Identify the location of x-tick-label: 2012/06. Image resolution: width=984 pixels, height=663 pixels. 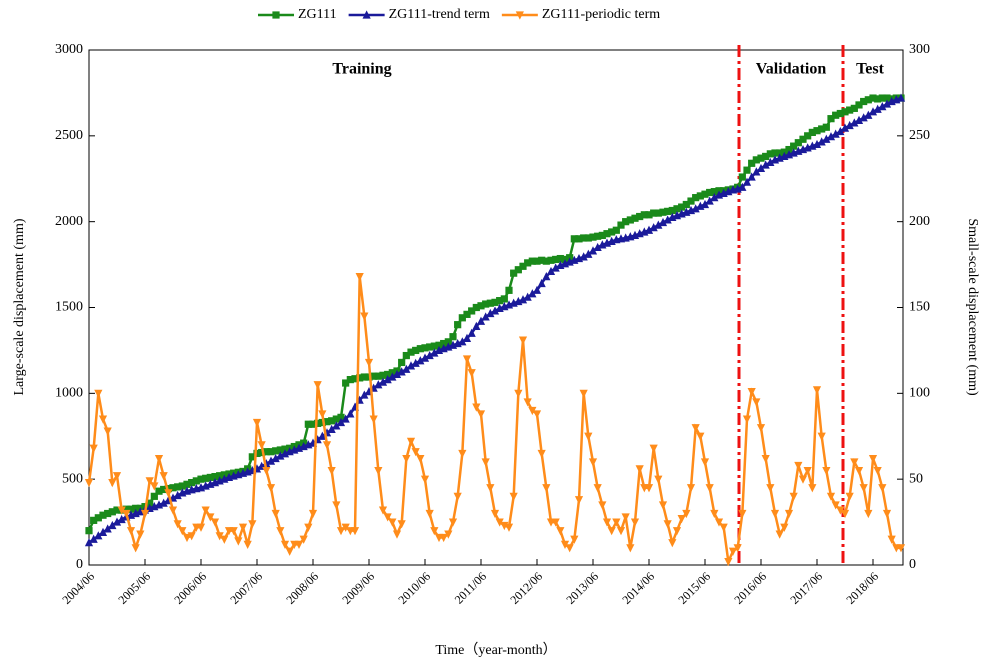
(526, 588).